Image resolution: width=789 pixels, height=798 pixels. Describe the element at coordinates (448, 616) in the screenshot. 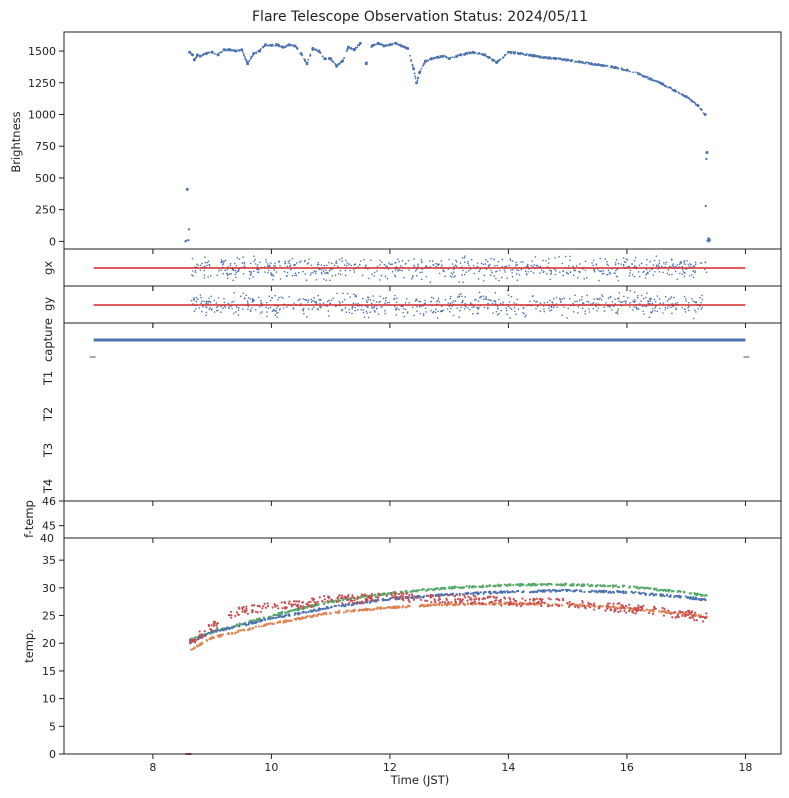

I see `temp-series-blue` at that location.